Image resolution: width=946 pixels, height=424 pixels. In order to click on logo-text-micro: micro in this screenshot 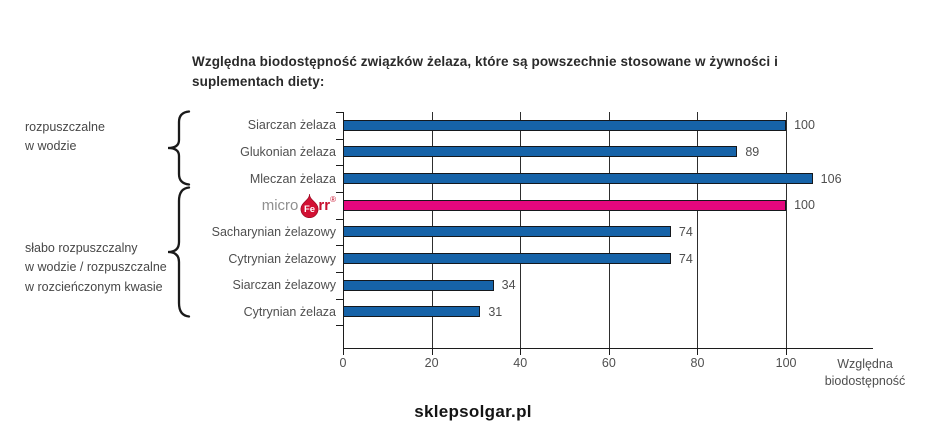, I will do `click(280, 205)`.